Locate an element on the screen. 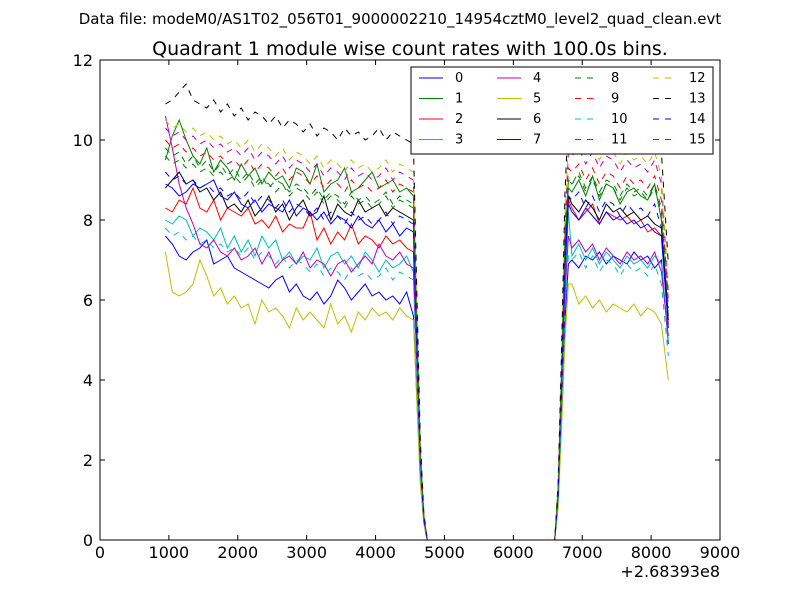 Image resolution: width=800 pixels, height=600 pixels. x-tick-label: 8000 is located at coordinates (651, 552).